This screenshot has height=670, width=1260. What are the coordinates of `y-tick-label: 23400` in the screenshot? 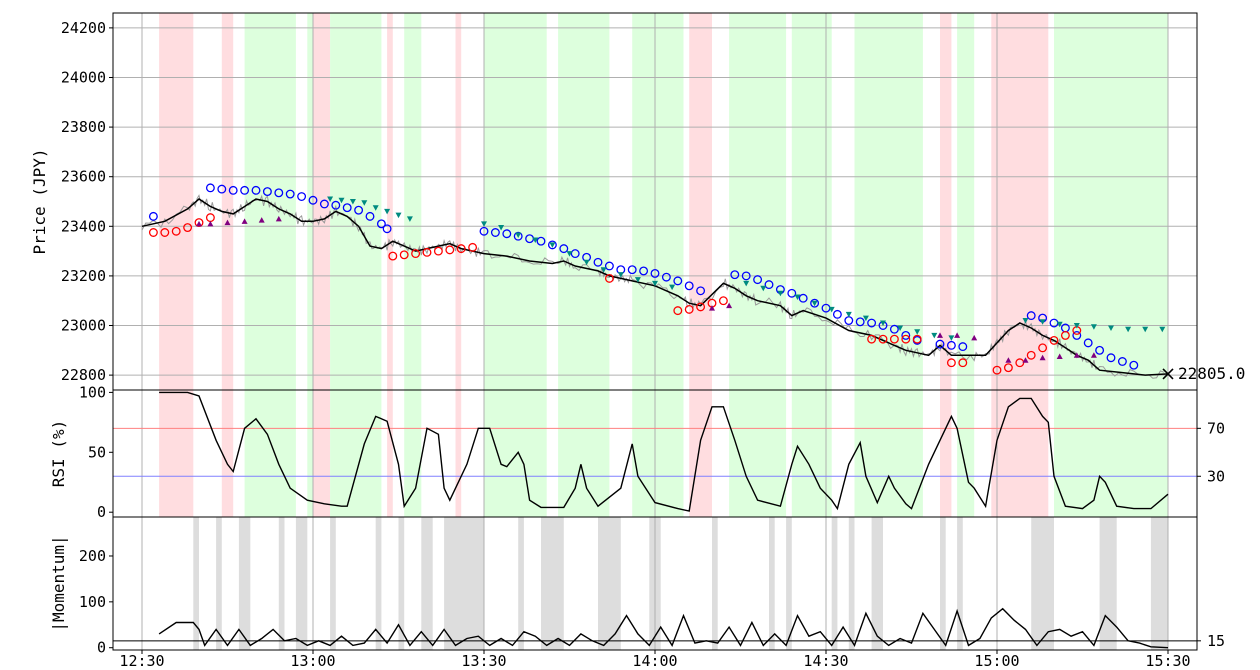 It's located at (83, 226).